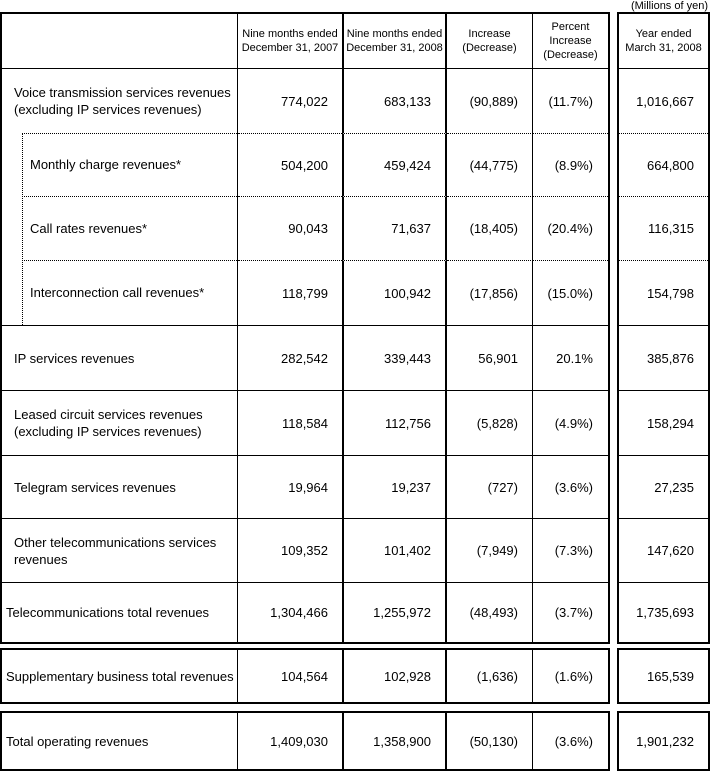  Describe the element at coordinates (663, 41) in the screenshot. I see `col-header-year: Year ended March 31, 2008` at that location.